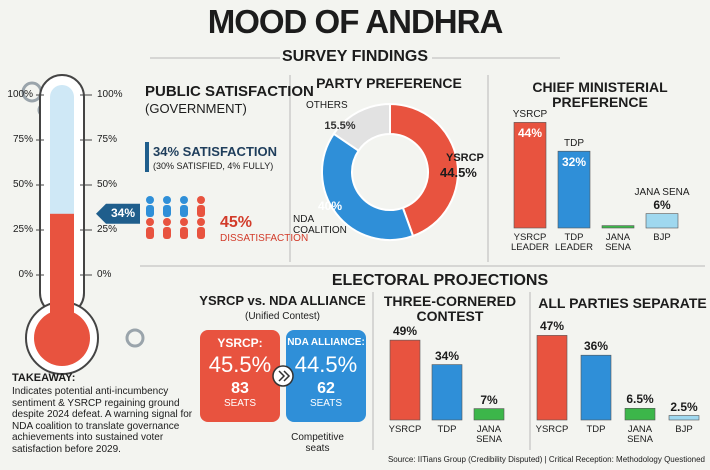 This screenshot has height=470, width=710. What do you see at coordinates (327, 105) in the screenshot?
I see `category-label: OTHERS` at bounding box center [327, 105].